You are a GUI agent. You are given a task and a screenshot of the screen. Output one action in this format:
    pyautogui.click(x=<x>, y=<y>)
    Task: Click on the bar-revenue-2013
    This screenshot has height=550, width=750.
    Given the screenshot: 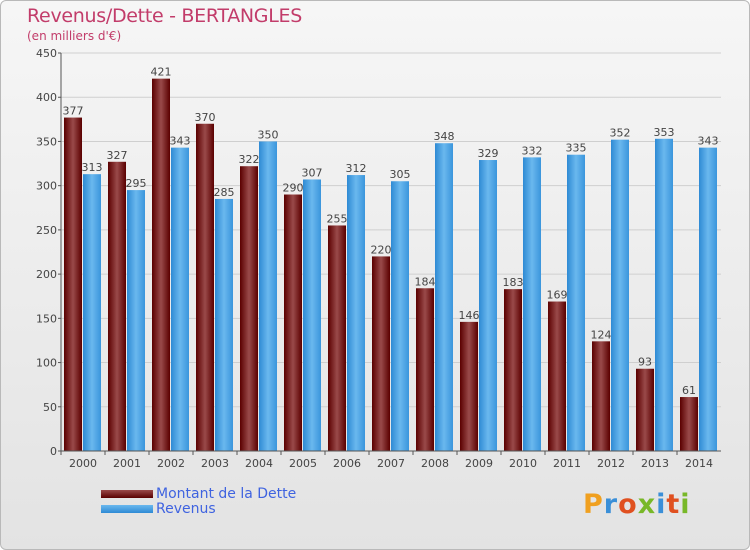 What is the action you would take?
    pyautogui.click(x=664, y=294)
    